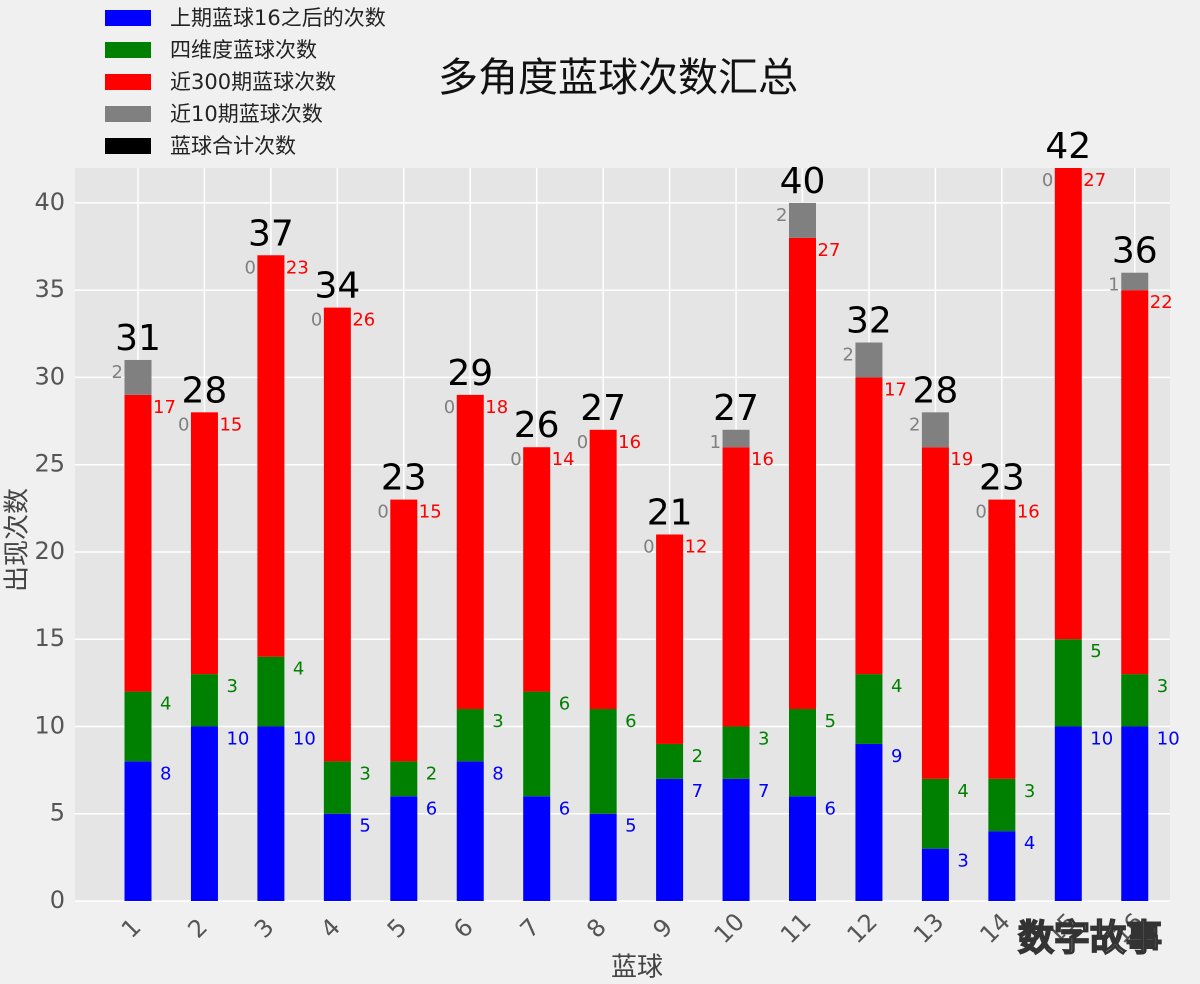 The width and height of the screenshot is (1200, 984). I want to click on value-label: 26, so click(363, 320).